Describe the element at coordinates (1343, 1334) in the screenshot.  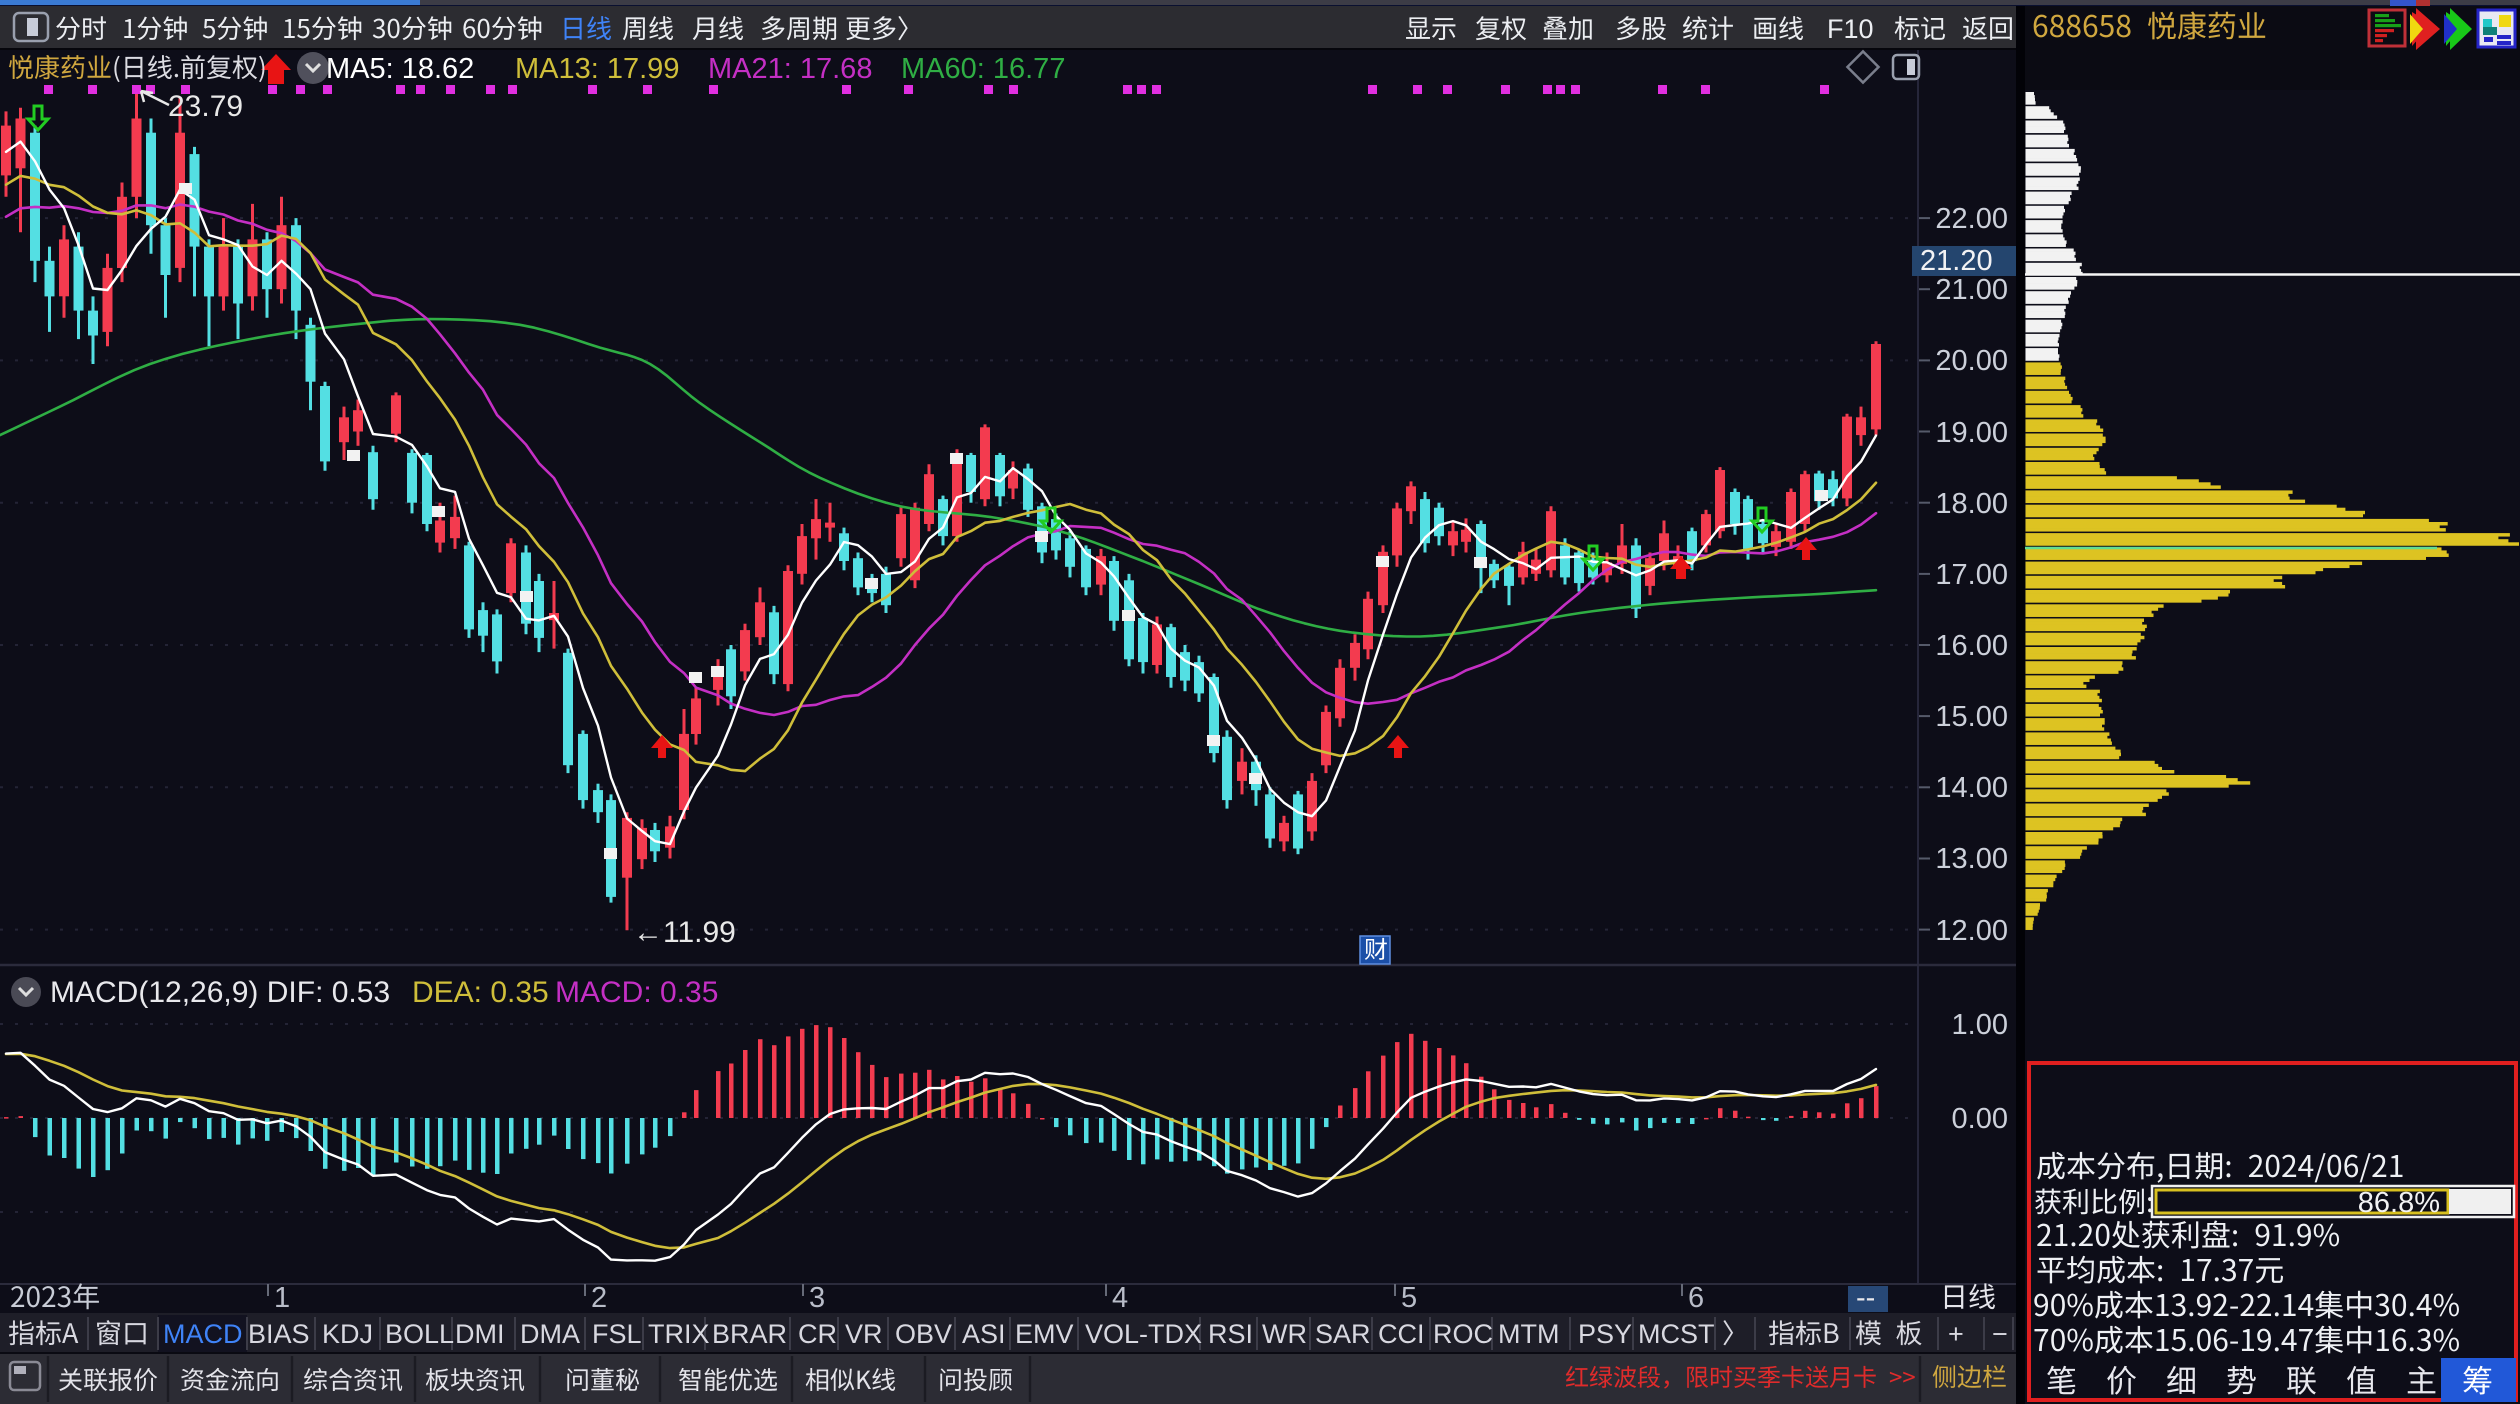
I see `svg-text: SAR` at that location.